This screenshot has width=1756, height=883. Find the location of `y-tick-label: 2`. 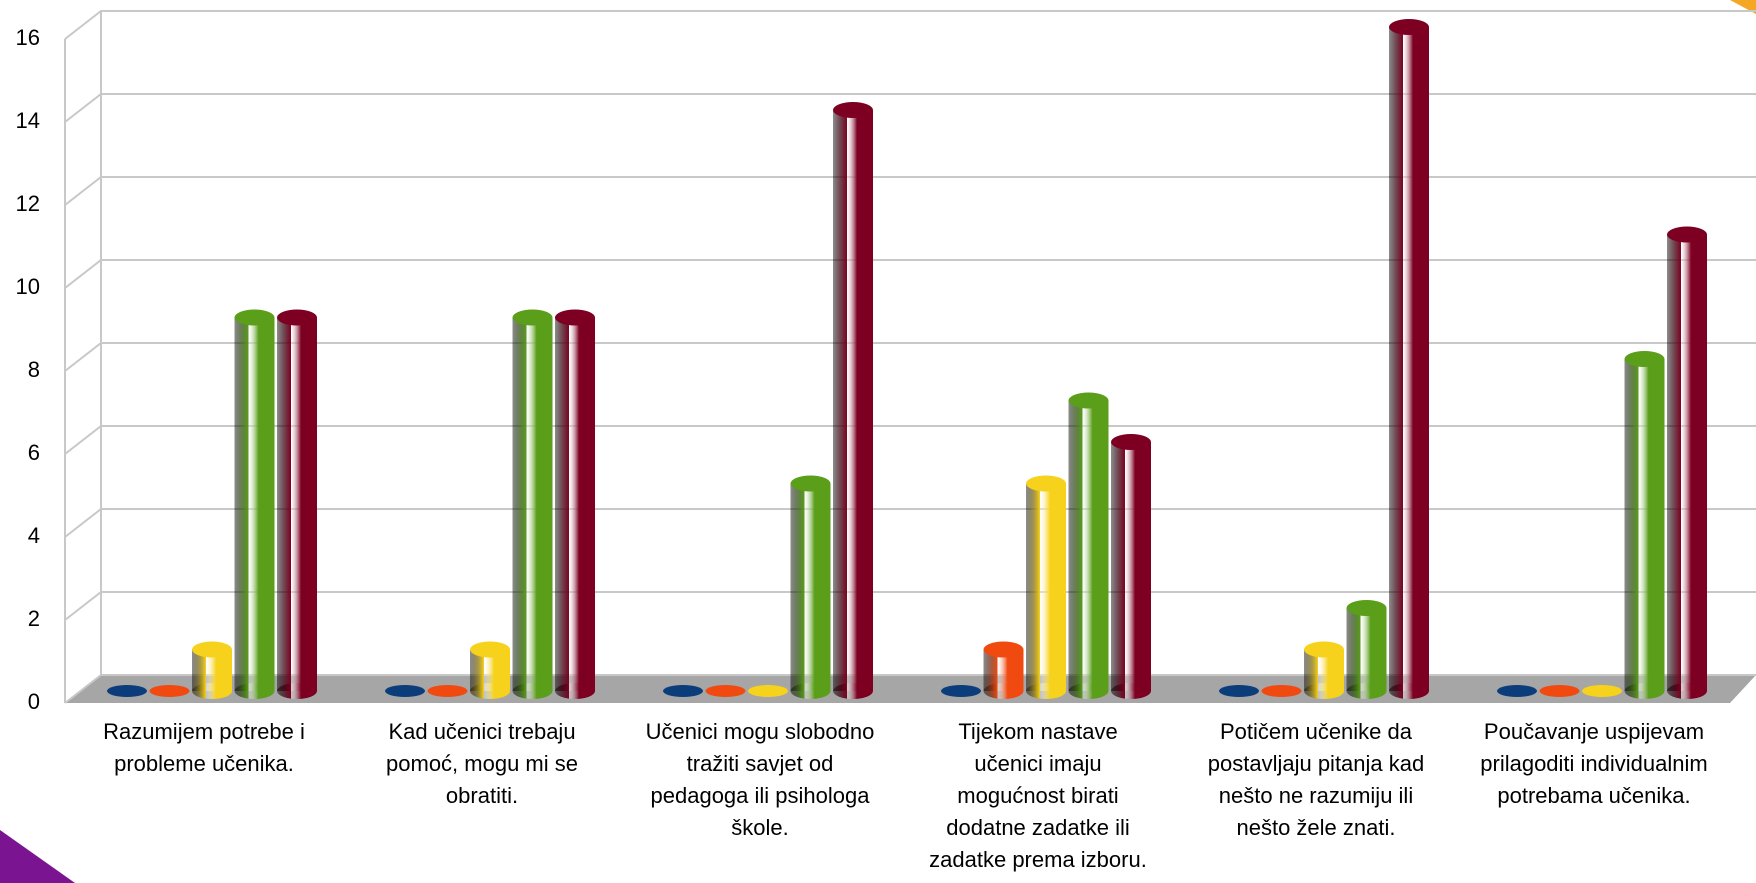

y-tick-label: 2 is located at coordinates (34, 618).